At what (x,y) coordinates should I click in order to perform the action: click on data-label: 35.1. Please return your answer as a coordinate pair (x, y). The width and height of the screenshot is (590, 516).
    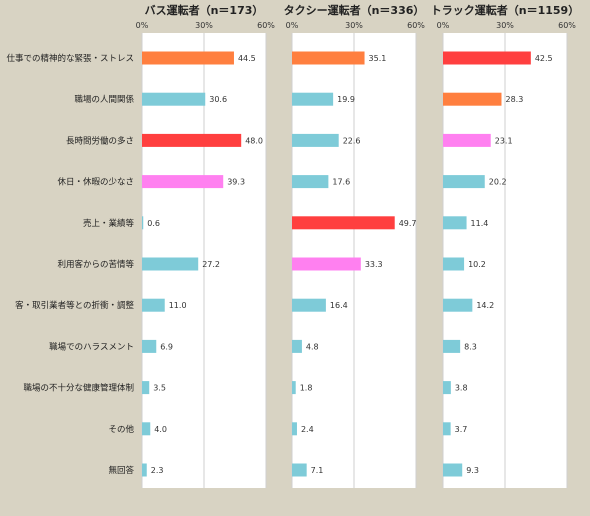
    Looking at the image, I should click on (378, 58).